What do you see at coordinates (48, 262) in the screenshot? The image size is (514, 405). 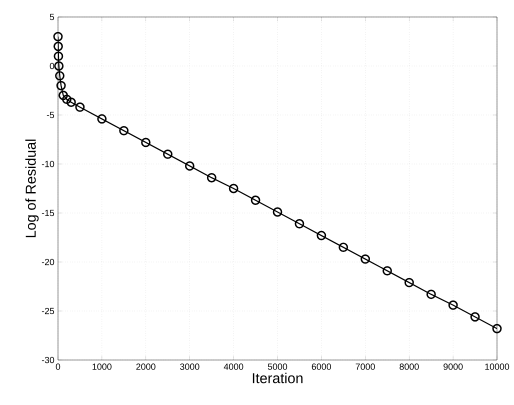 I see `y-tick-label: -20` at bounding box center [48, 262].